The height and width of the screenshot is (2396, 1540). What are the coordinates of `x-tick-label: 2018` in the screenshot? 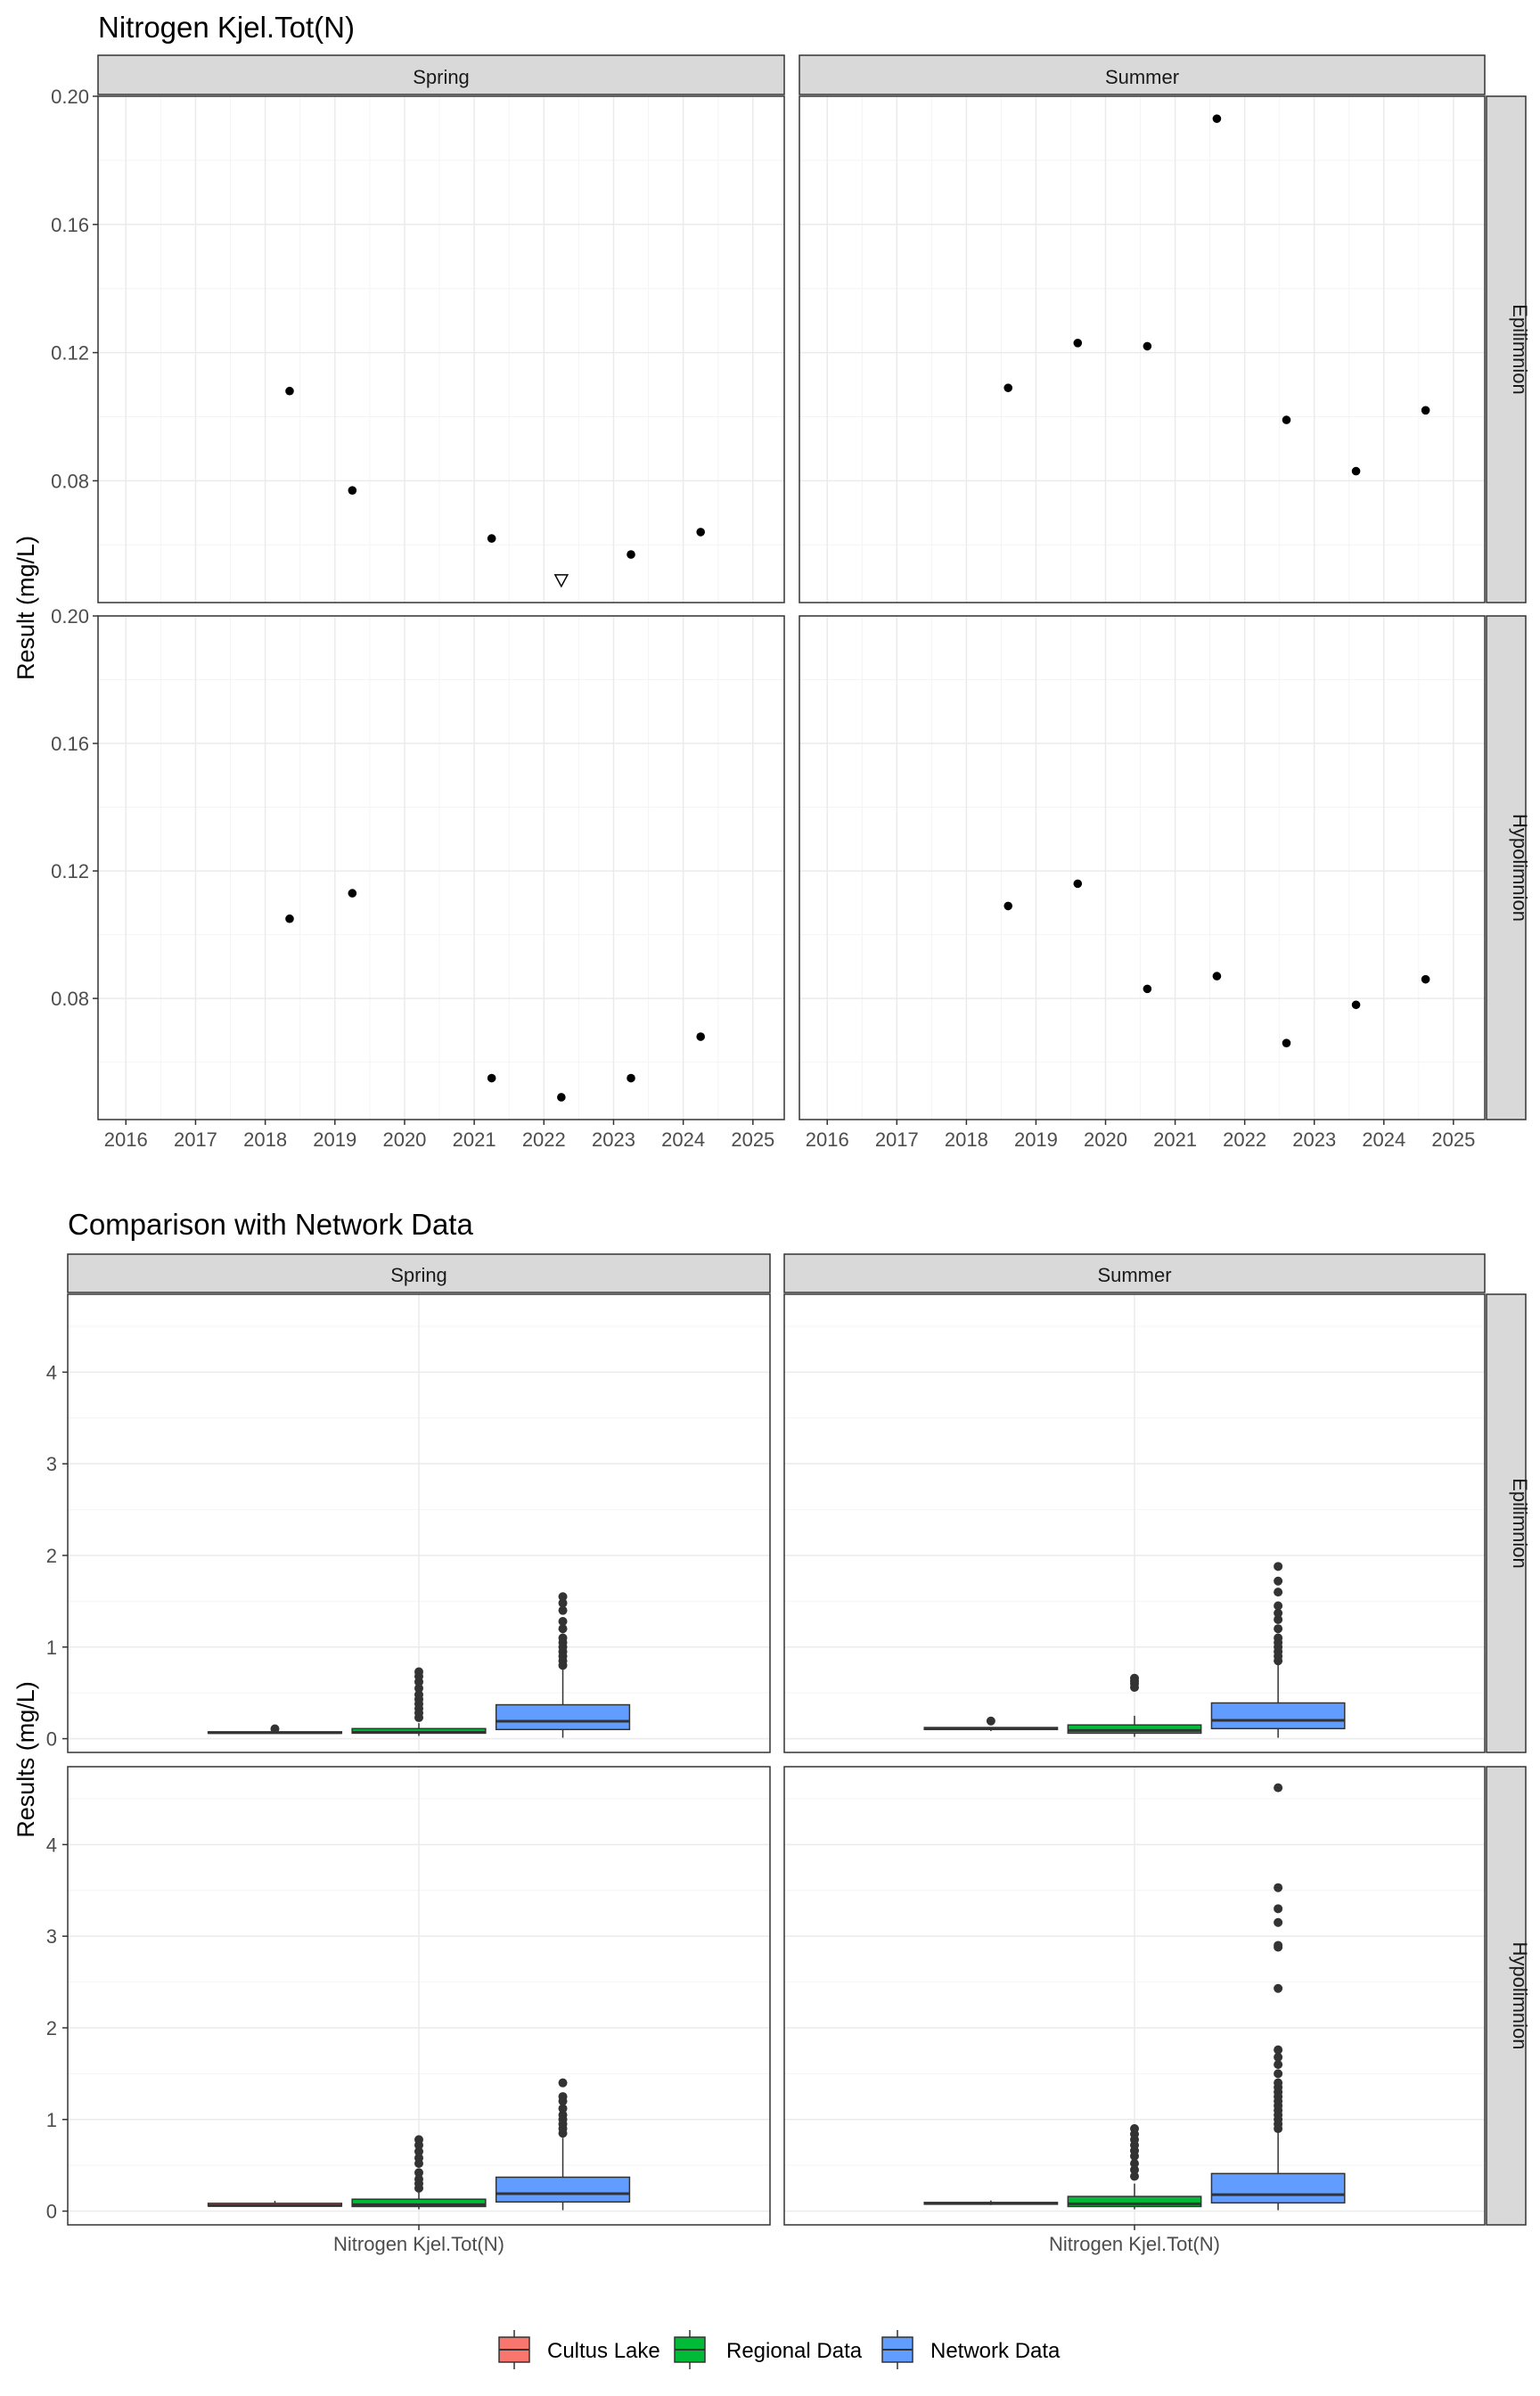 It's located at (265, 1139).